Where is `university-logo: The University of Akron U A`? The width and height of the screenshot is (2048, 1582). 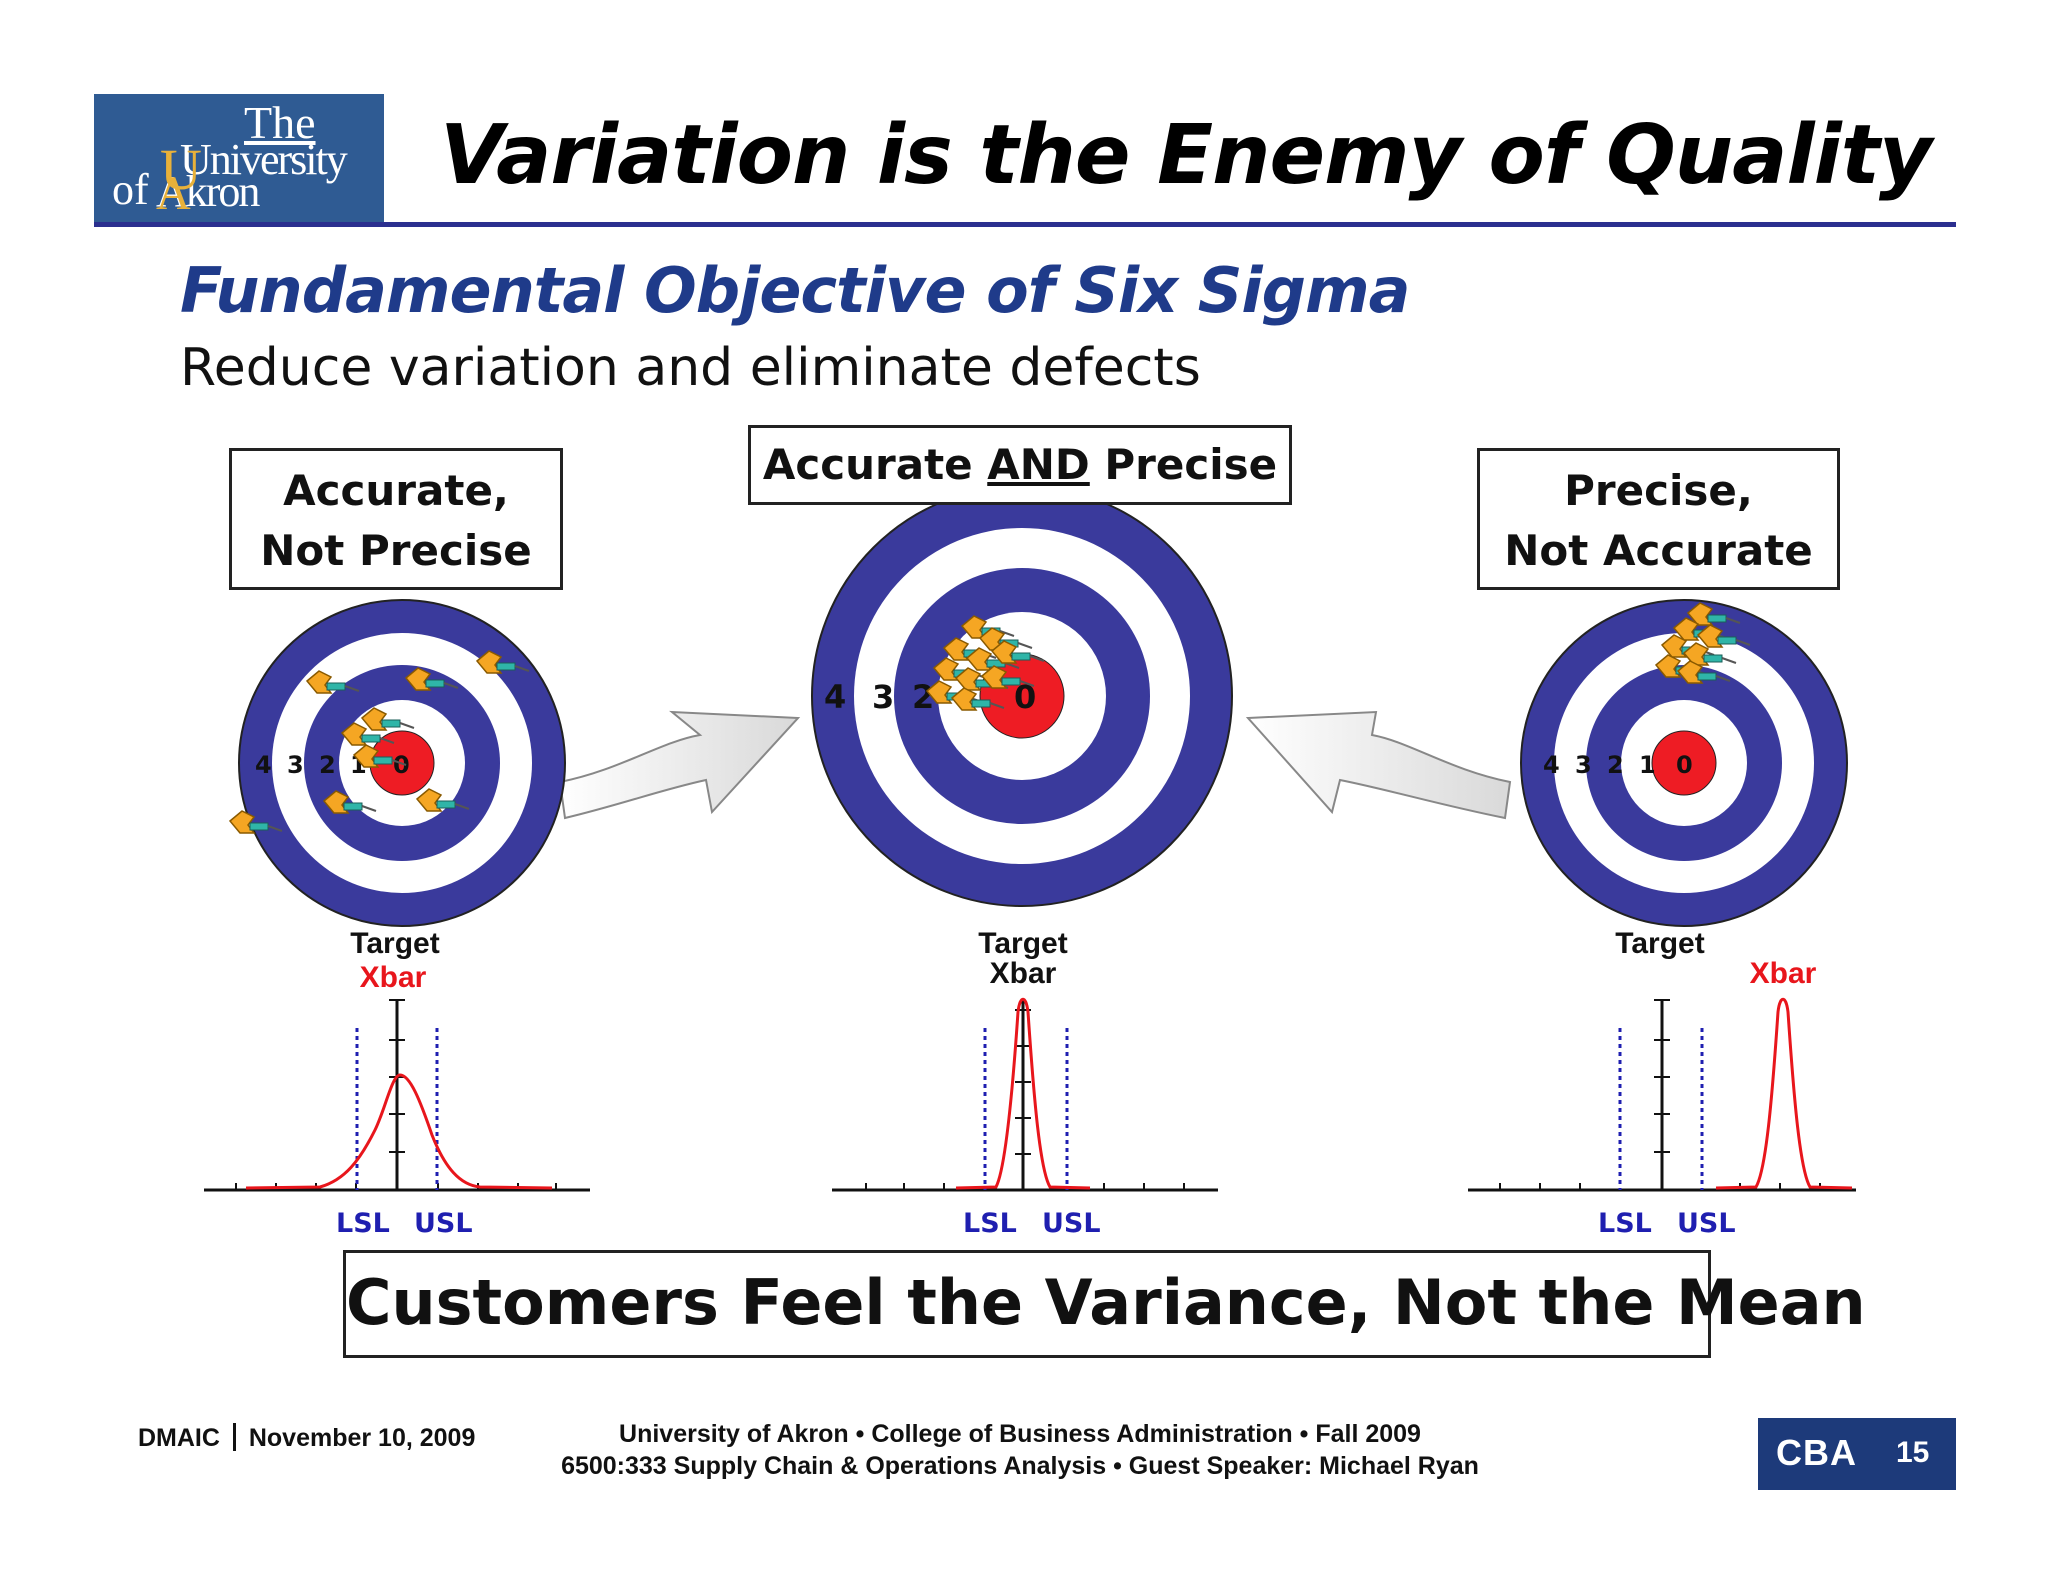
university-logo: The University of Akron U A is located at coordinates (239, 158).